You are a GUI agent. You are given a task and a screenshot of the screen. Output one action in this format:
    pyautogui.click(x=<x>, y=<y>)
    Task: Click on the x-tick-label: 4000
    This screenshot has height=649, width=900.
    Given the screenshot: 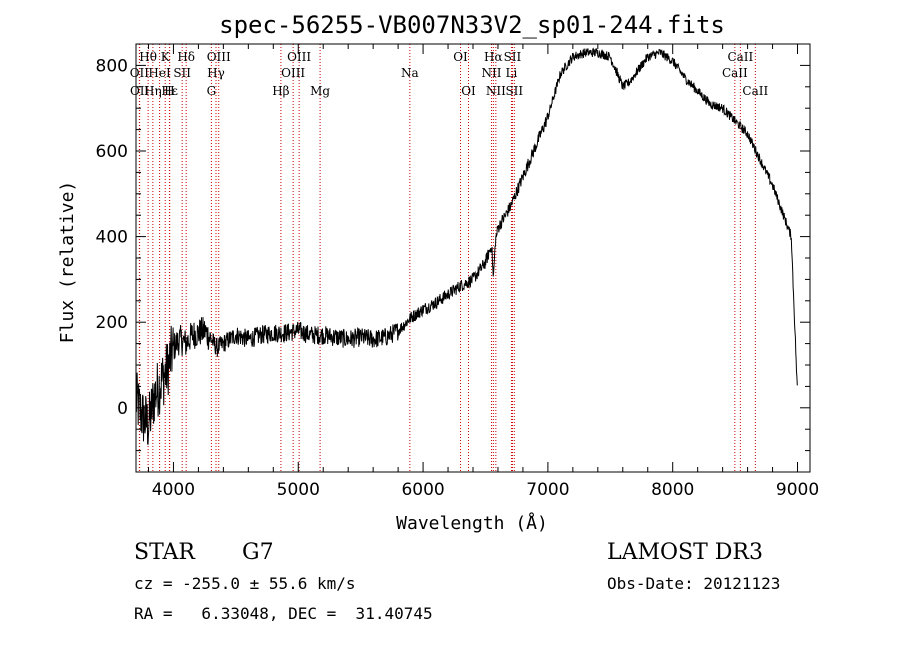 What is the action you would take?
    pyautogui.click(x=173, y=490)
    